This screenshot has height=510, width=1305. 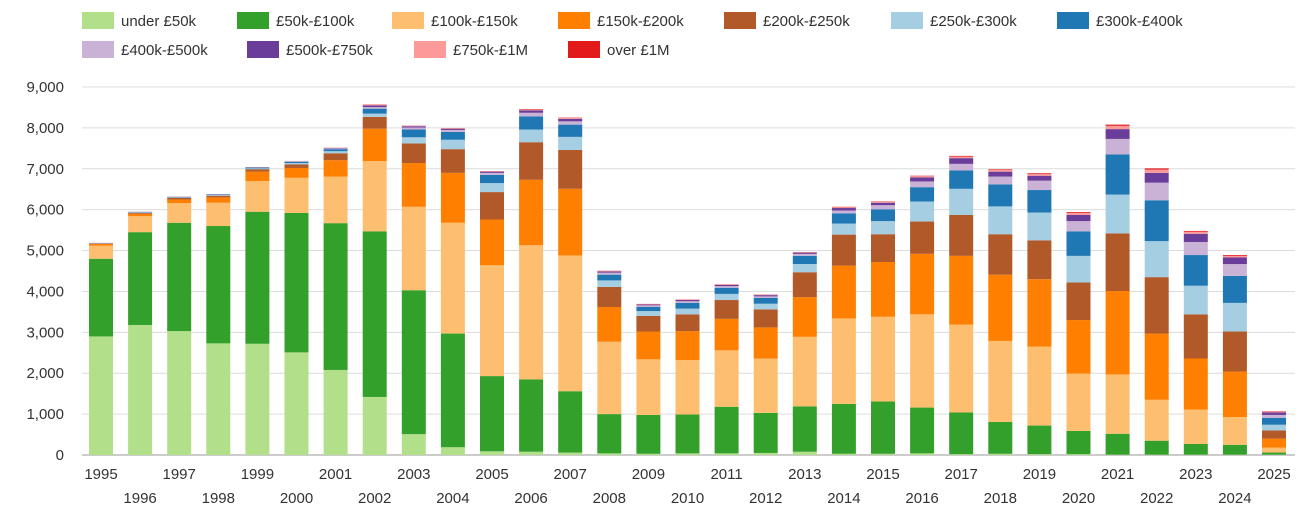 I want to click on x-tick-label: 2015, so click(x=882, y=474).